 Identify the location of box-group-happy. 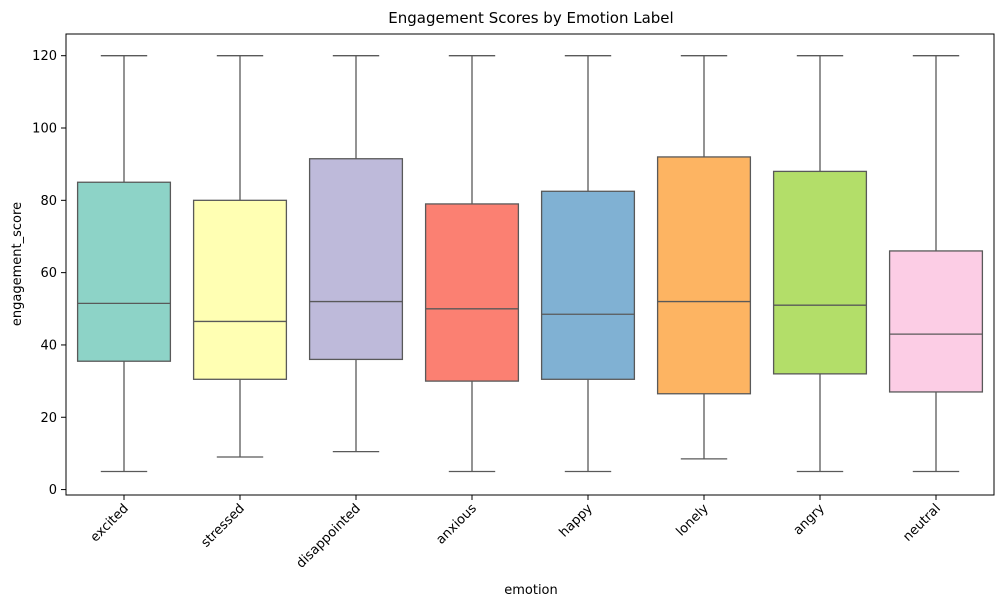
(588, 264).